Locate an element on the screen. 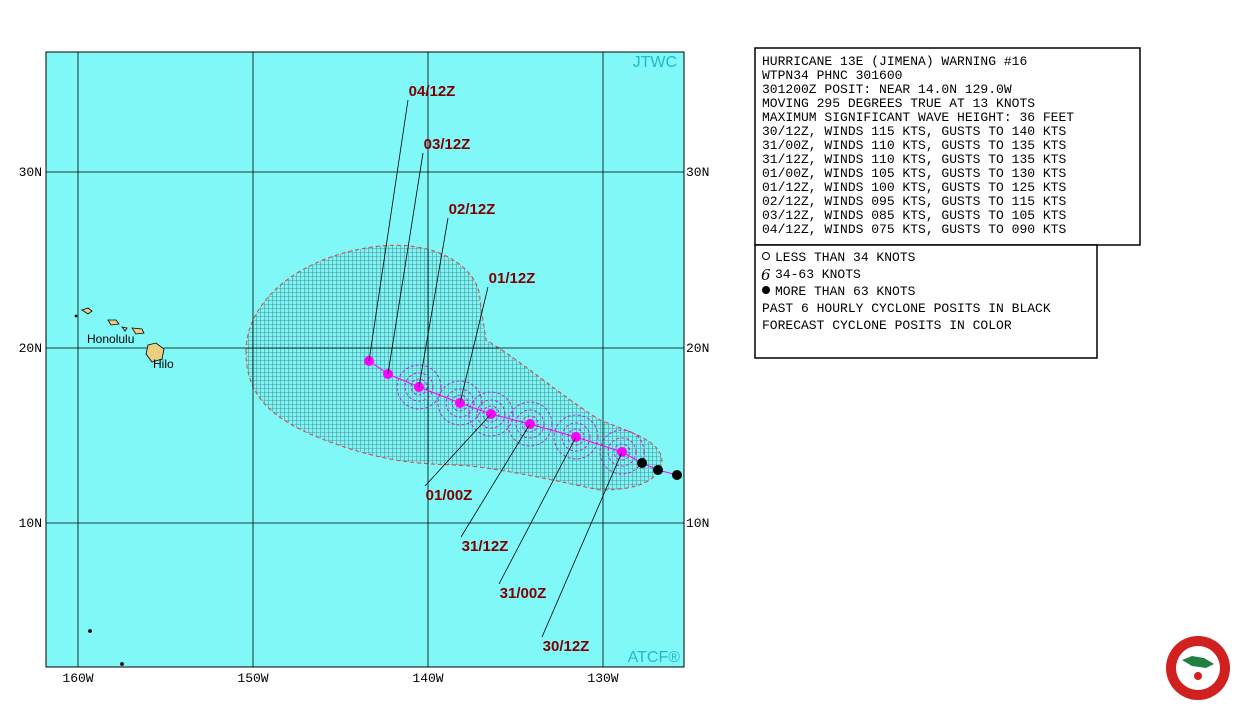 This screenshot has height=719, width=1235. warning-line: 31/00Z, WINDS 110 KTS, GUSTS TO 135 KTS is located at coordinates (914, 145).